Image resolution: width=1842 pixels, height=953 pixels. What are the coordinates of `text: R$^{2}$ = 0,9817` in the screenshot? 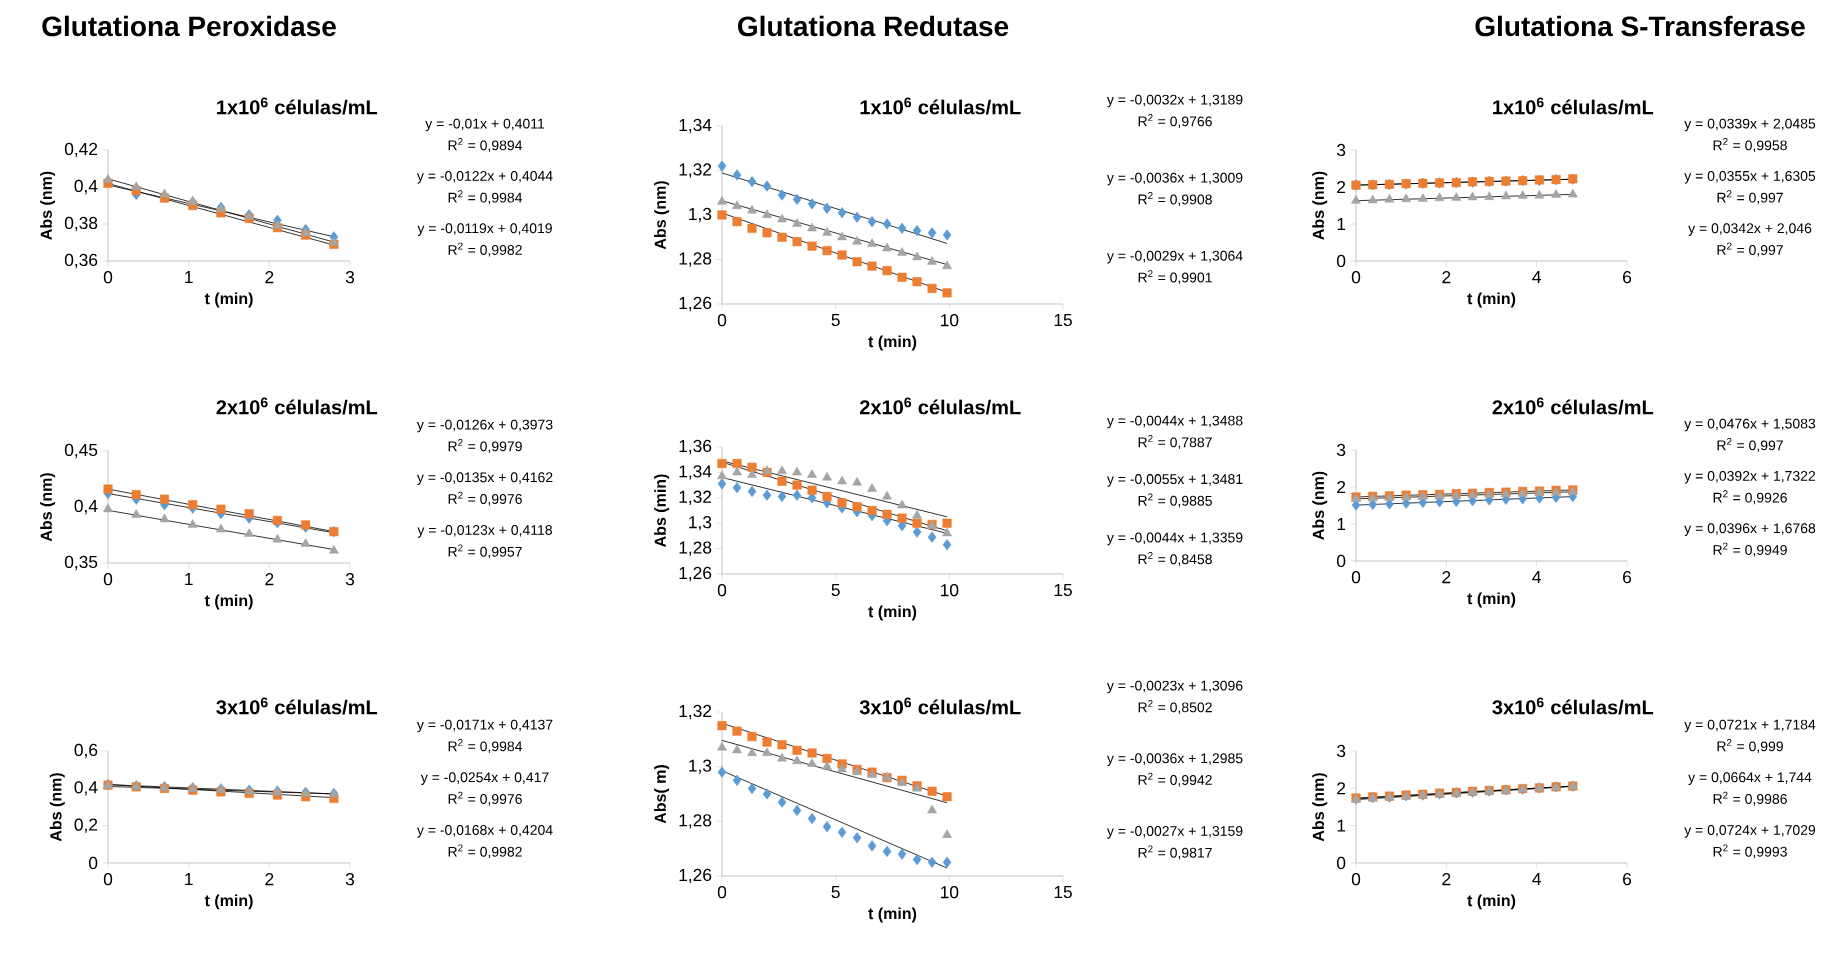 It's located at (1175, 852).